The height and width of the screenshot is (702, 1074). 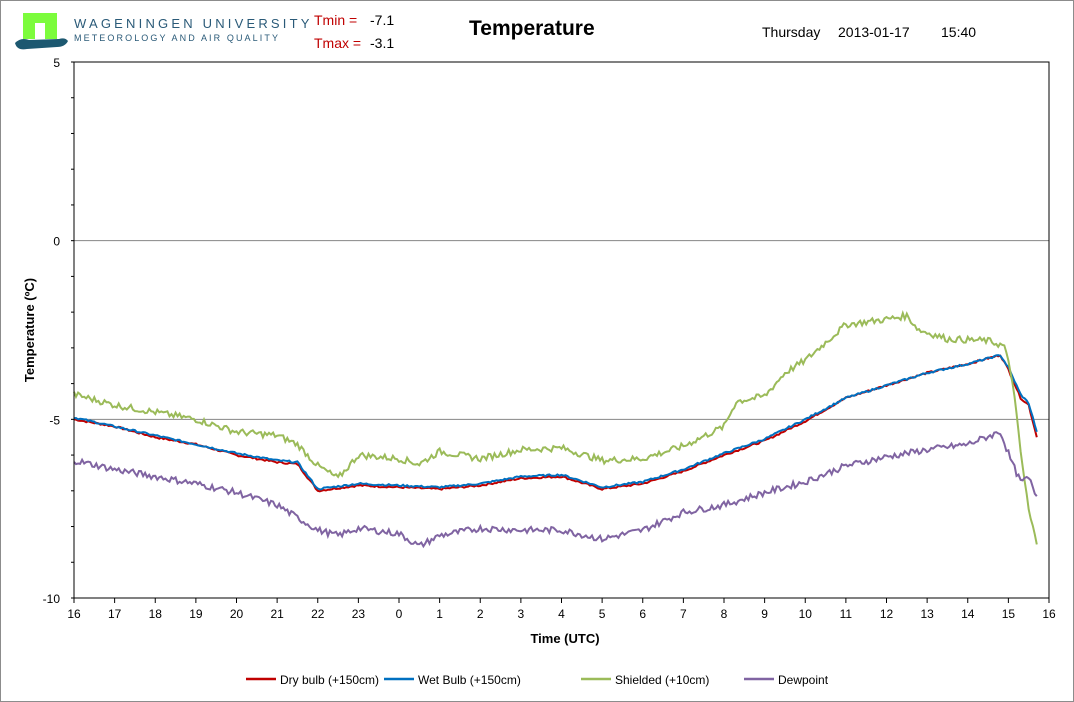 What do you see at coordinates (382, 20) in the screenshot?
I see `tmin-value: -7.1` at bounding box center [382, 20].